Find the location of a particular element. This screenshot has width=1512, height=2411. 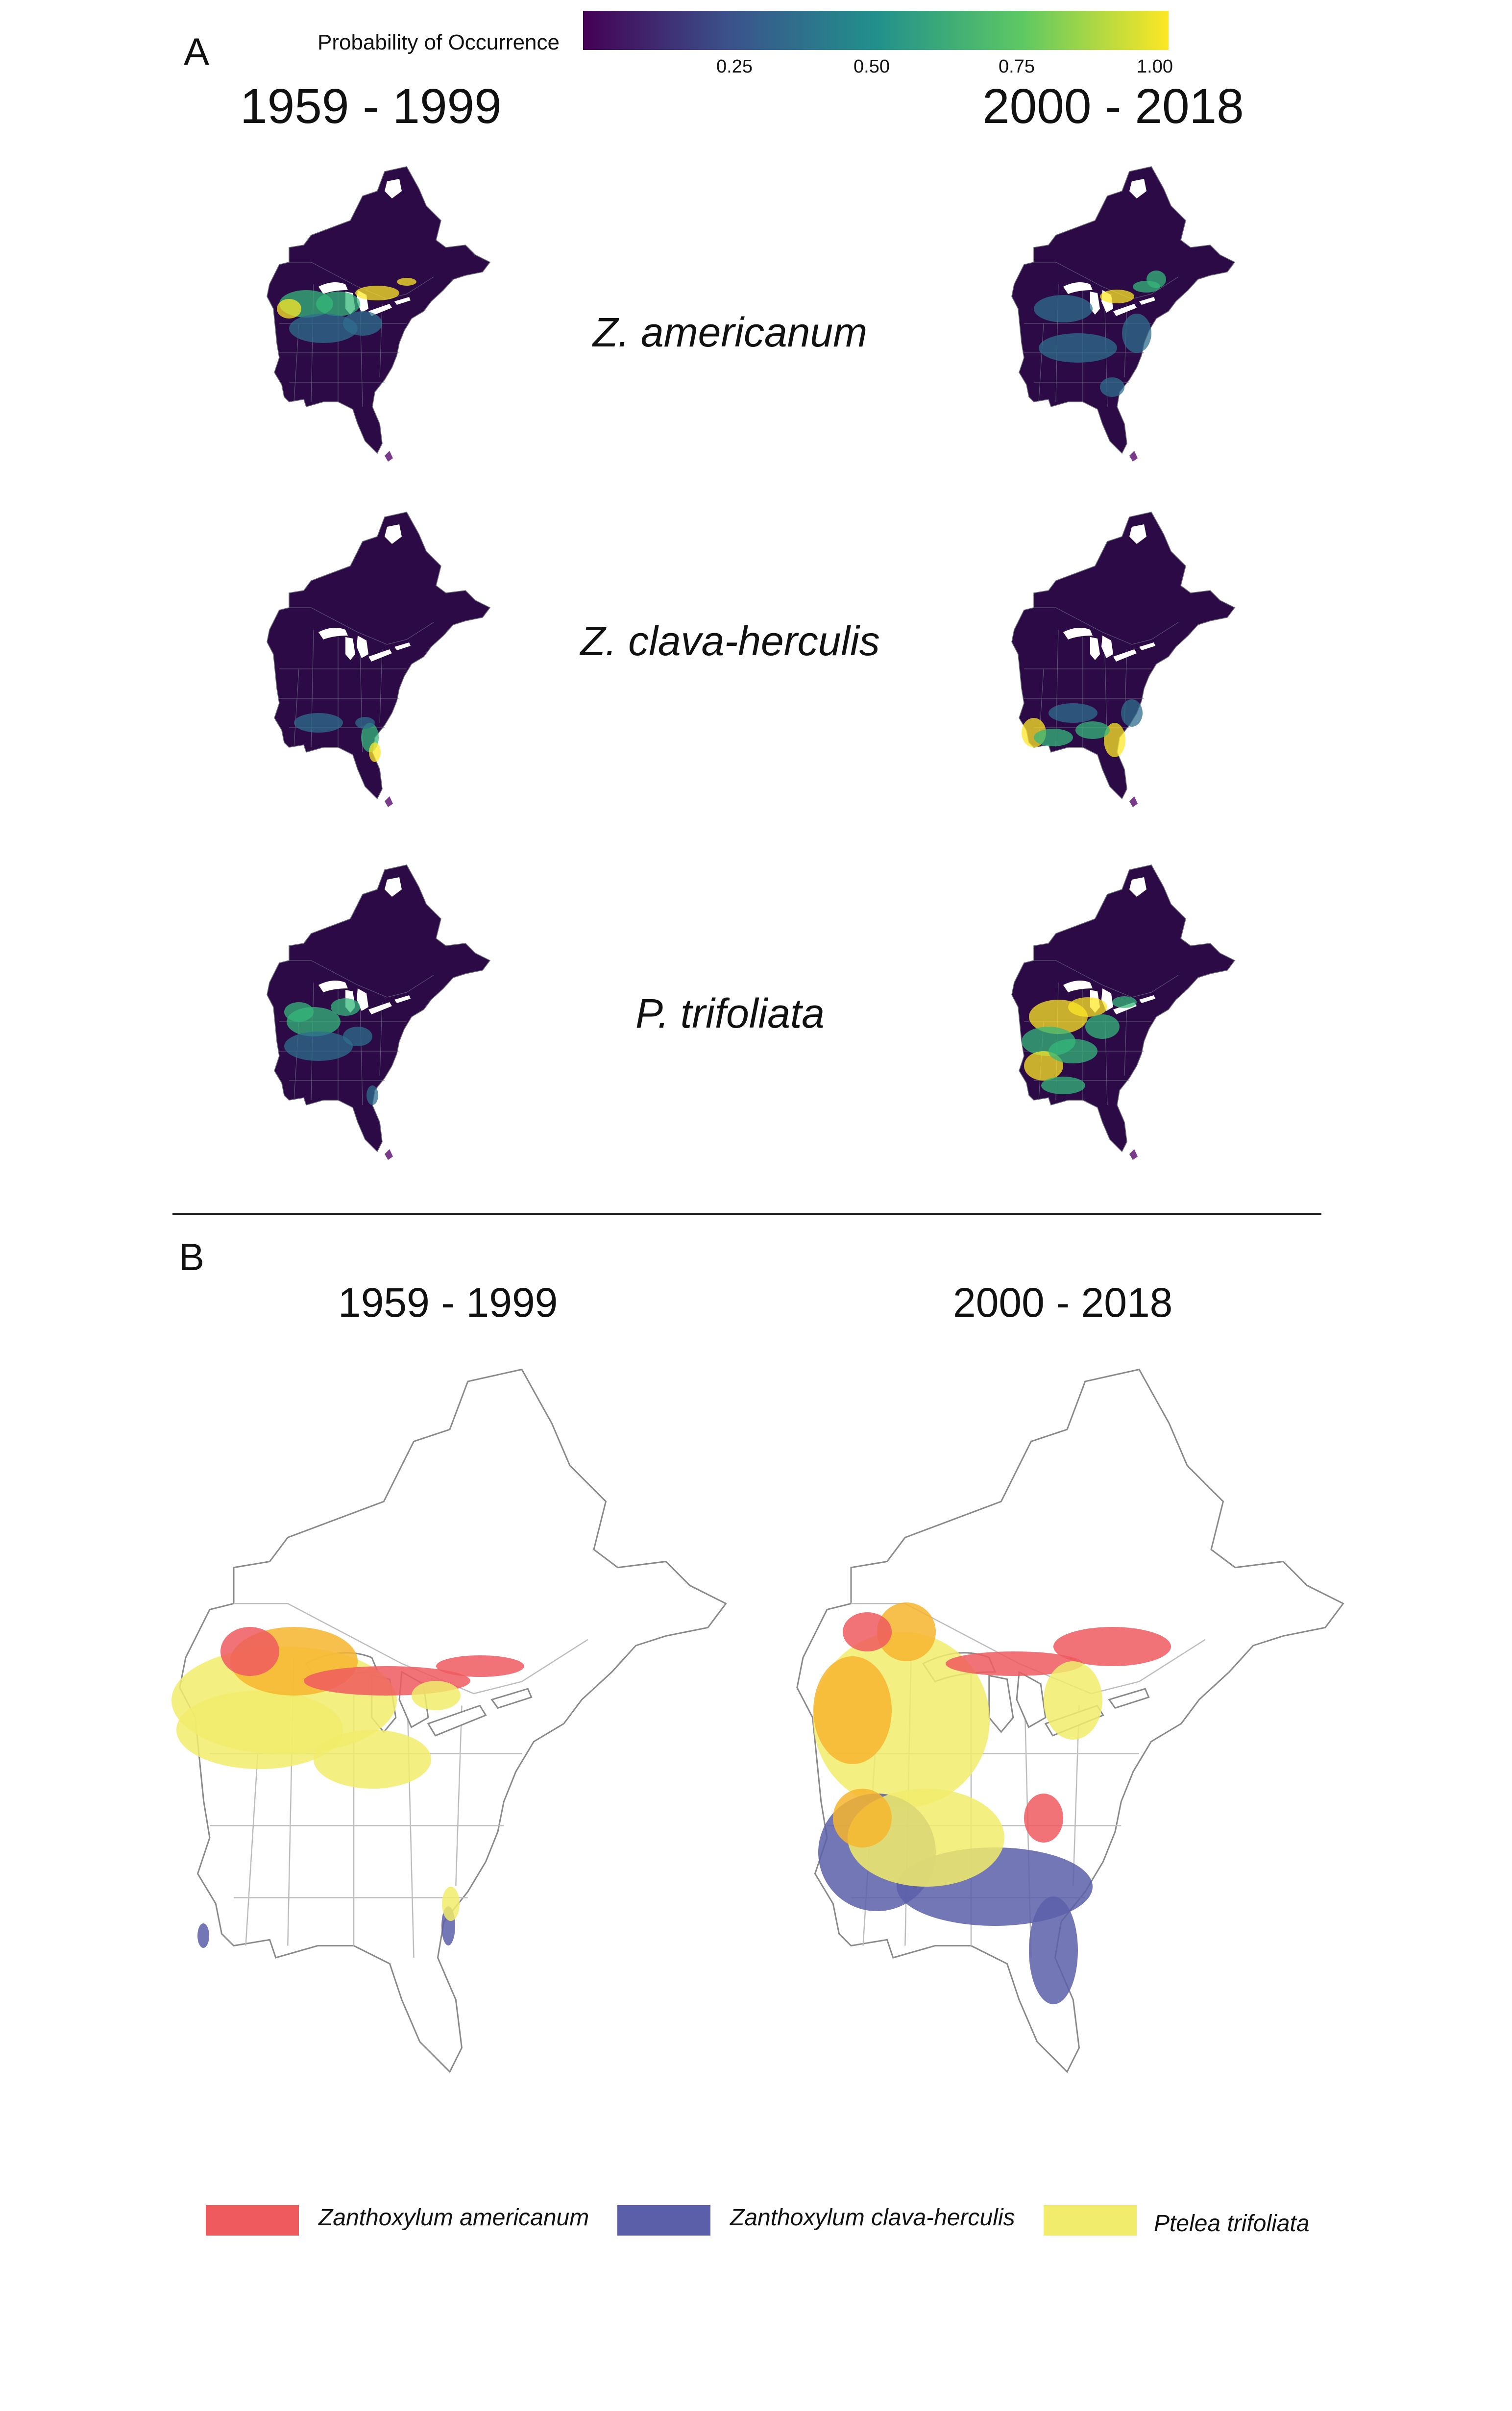

panel-a-period-right: 2000 - 2018 is located at coordinates (1113, 106).